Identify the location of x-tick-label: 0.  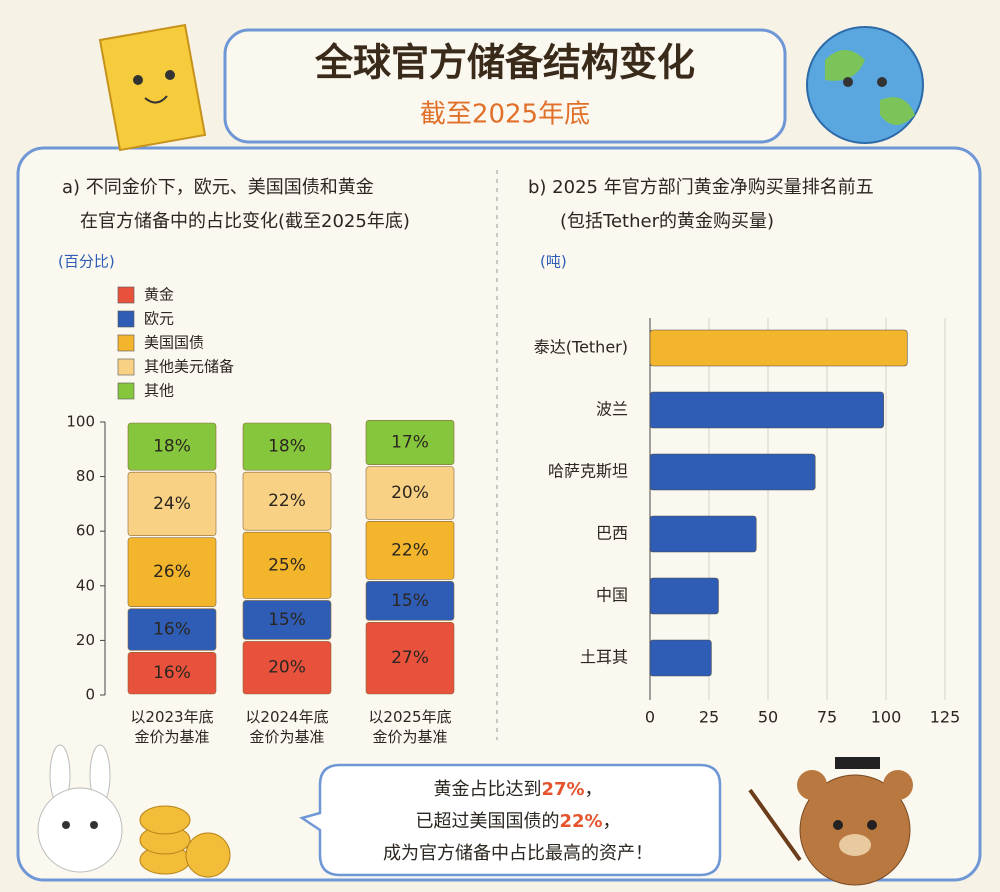
(650, 717).